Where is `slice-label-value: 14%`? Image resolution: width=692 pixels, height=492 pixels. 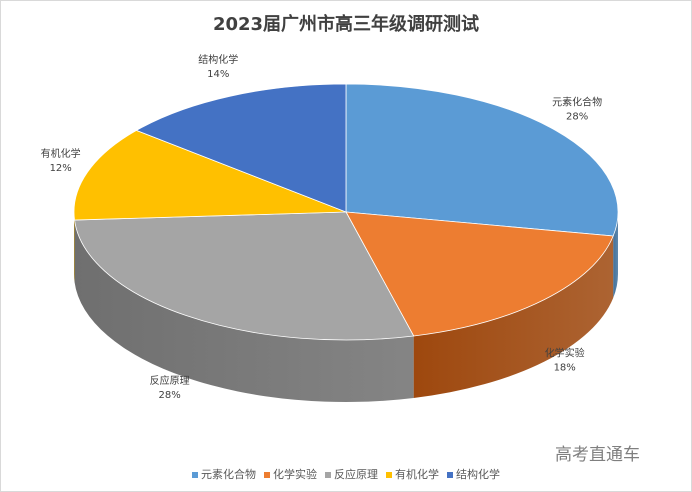
slice-label-value: 14% is located at coordinates (218, 74).